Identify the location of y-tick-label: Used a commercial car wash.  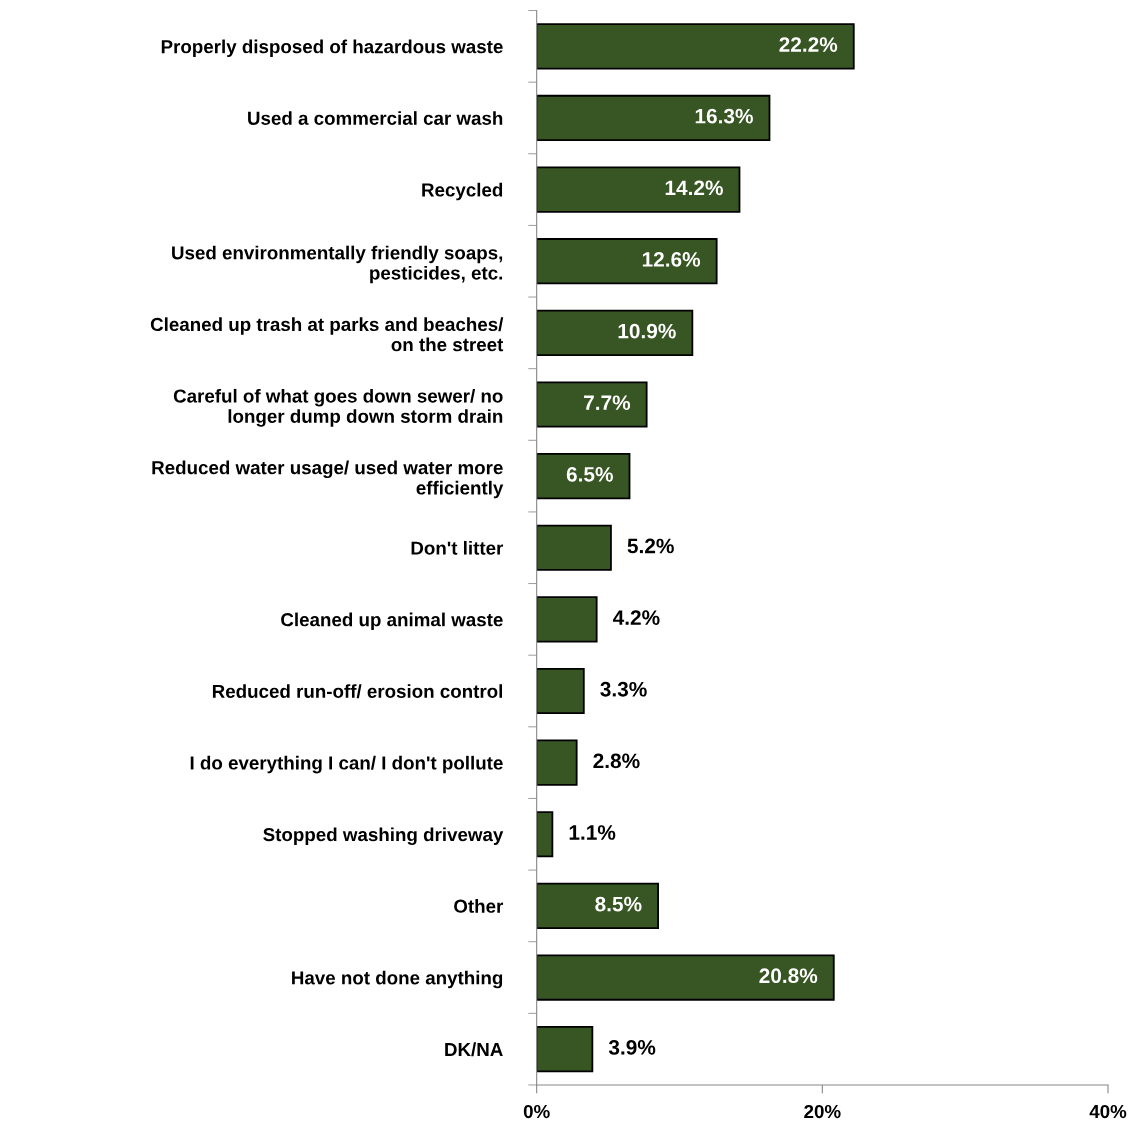
(375, 118).